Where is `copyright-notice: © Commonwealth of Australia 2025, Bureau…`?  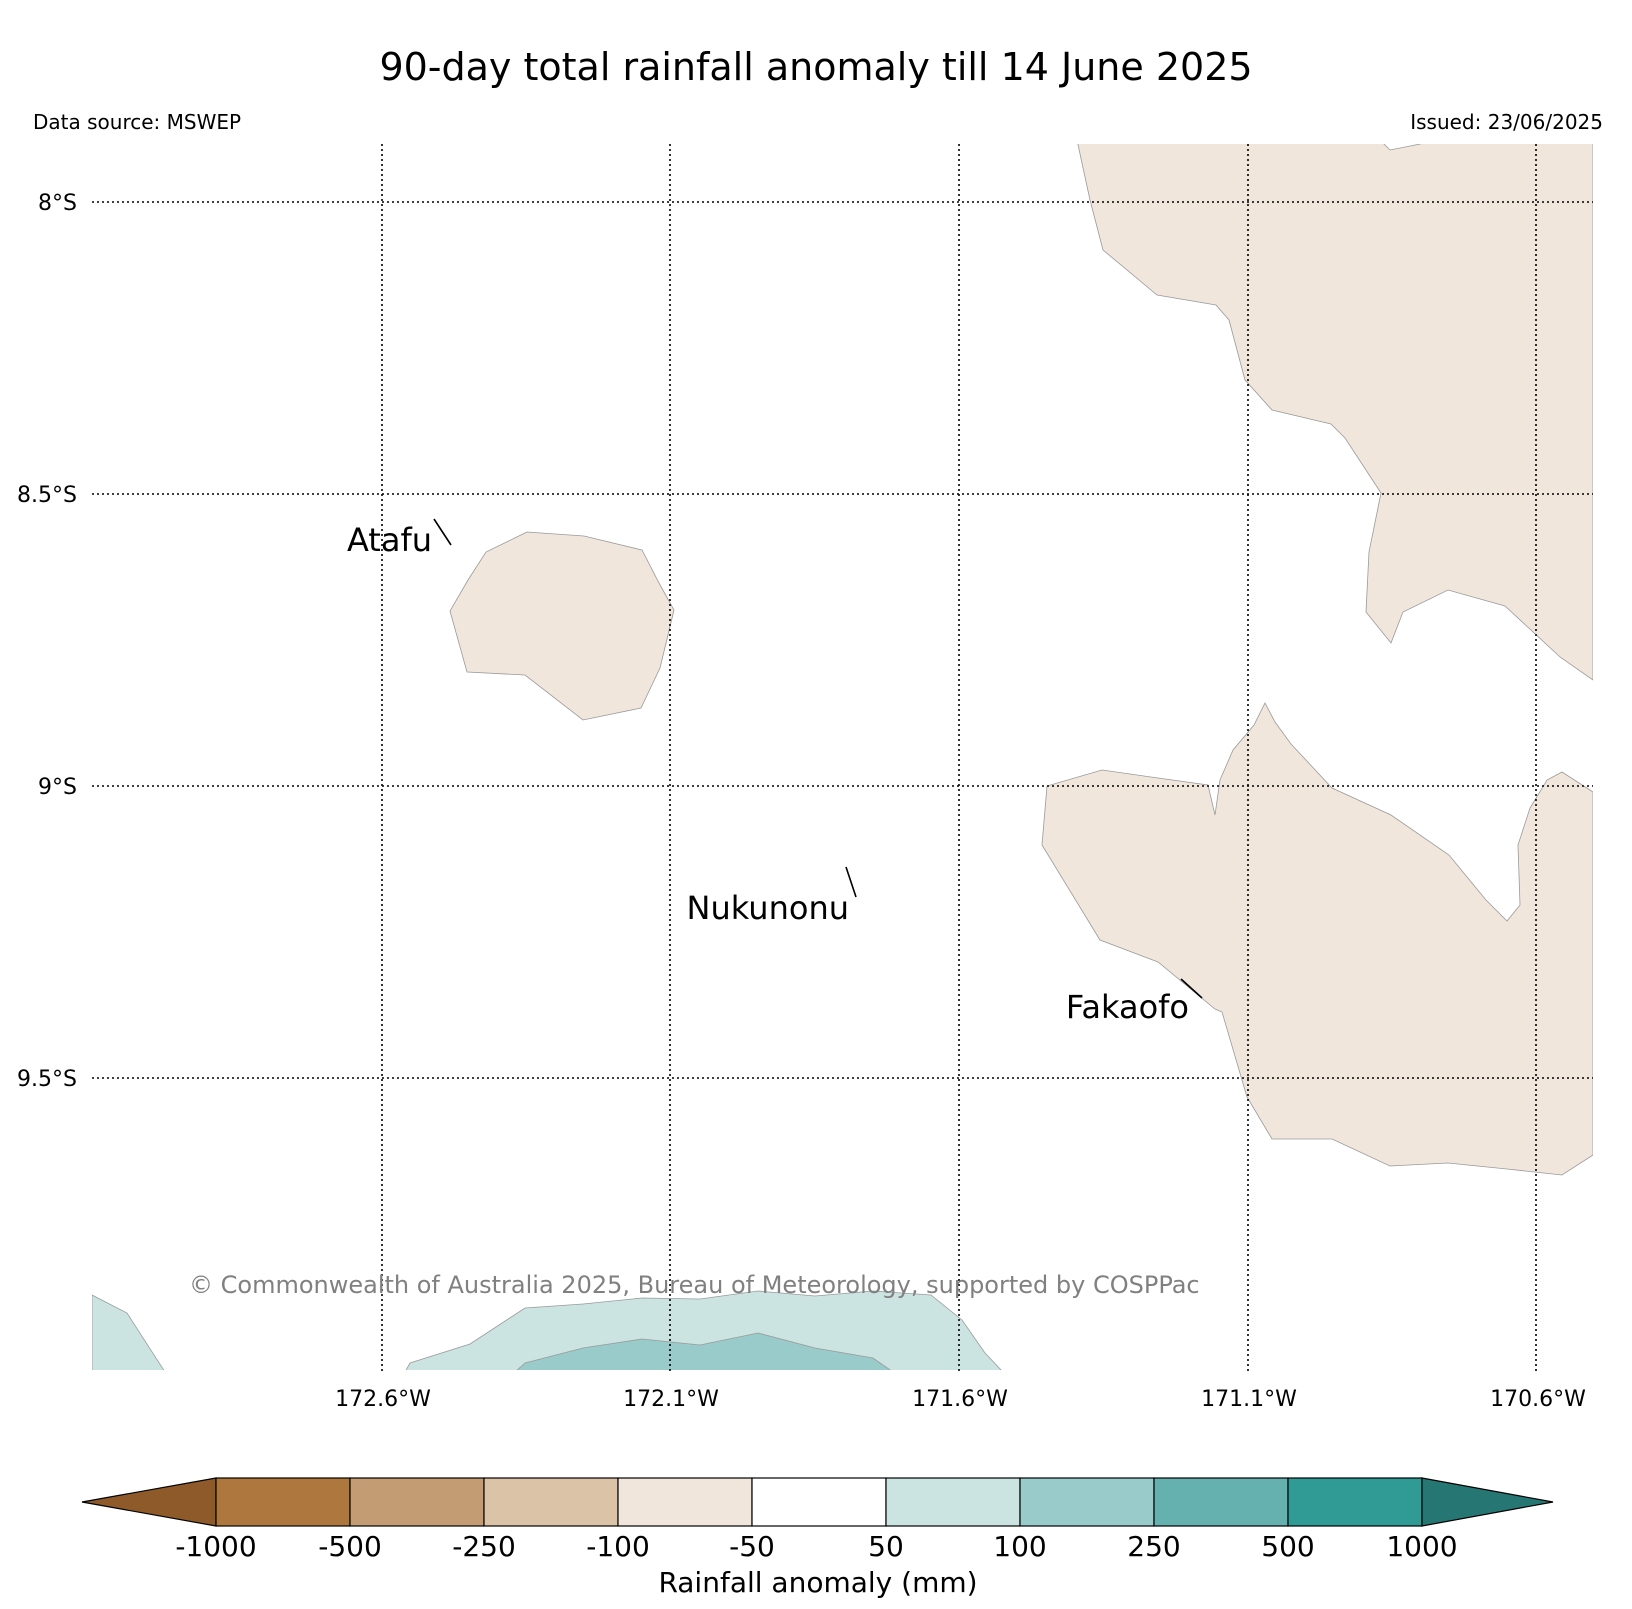
copyright-notice: © Commonwealth of Australia 2025, Bureau… is located at coordinates (694, 1285).